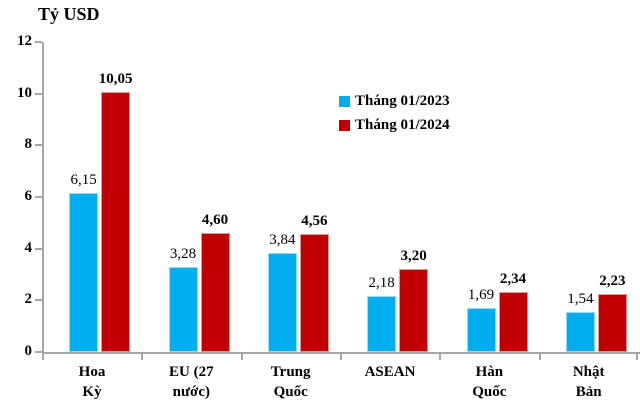 The image size is (640, 420). Describe the element at coordinates (92, 382) in the screenshot. I see `category-label-1: Hoa Kỳ` at that location.